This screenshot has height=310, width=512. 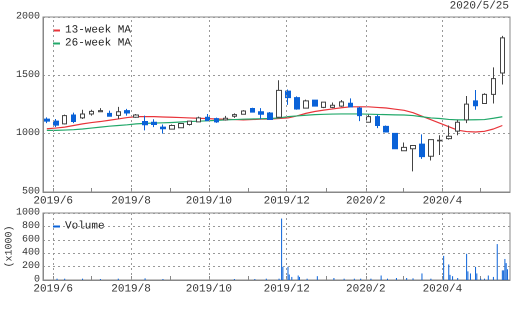 I want to click on legend-label: 13-week MA, so click(x=98, y=30).